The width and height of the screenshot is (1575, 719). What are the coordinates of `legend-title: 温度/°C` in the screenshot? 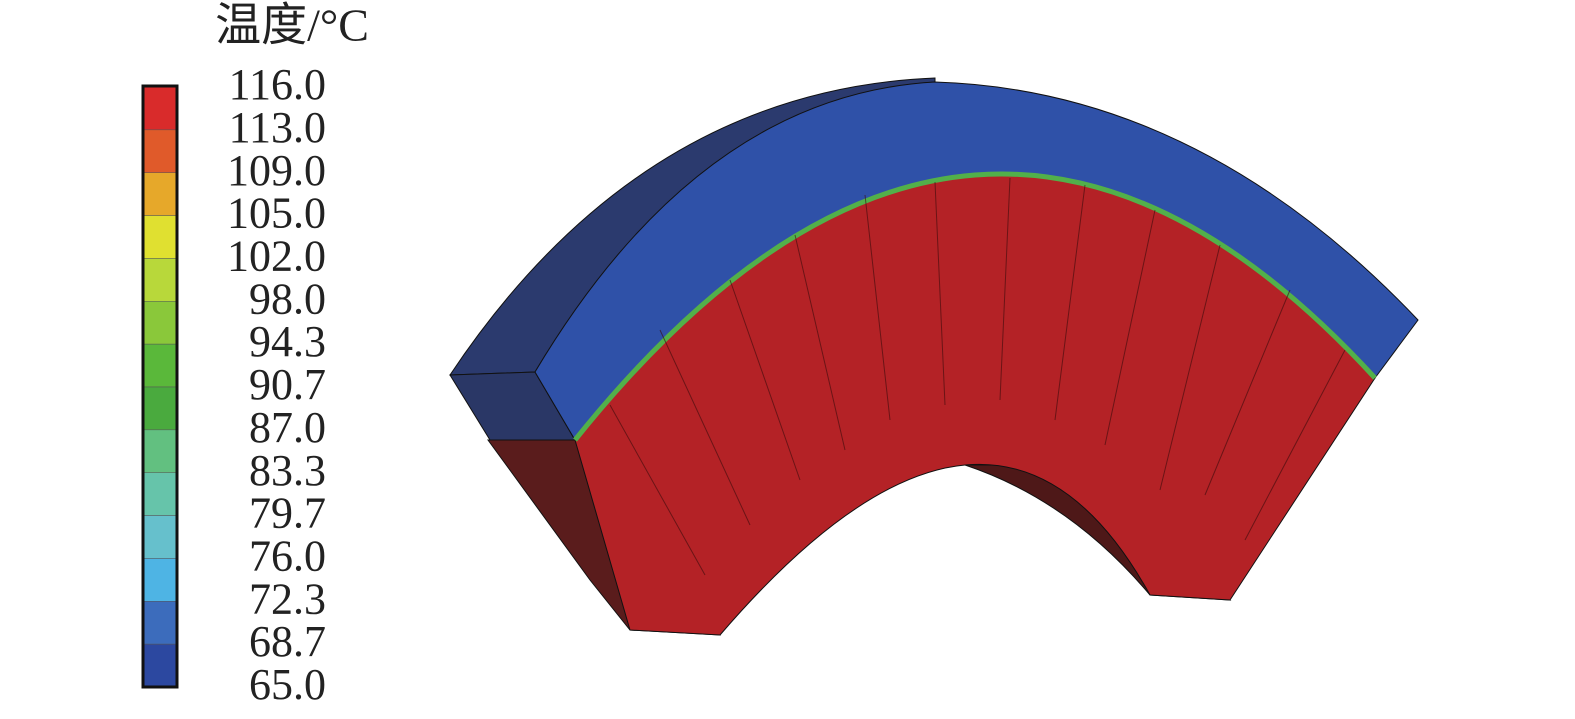 It's located at (292, 25).